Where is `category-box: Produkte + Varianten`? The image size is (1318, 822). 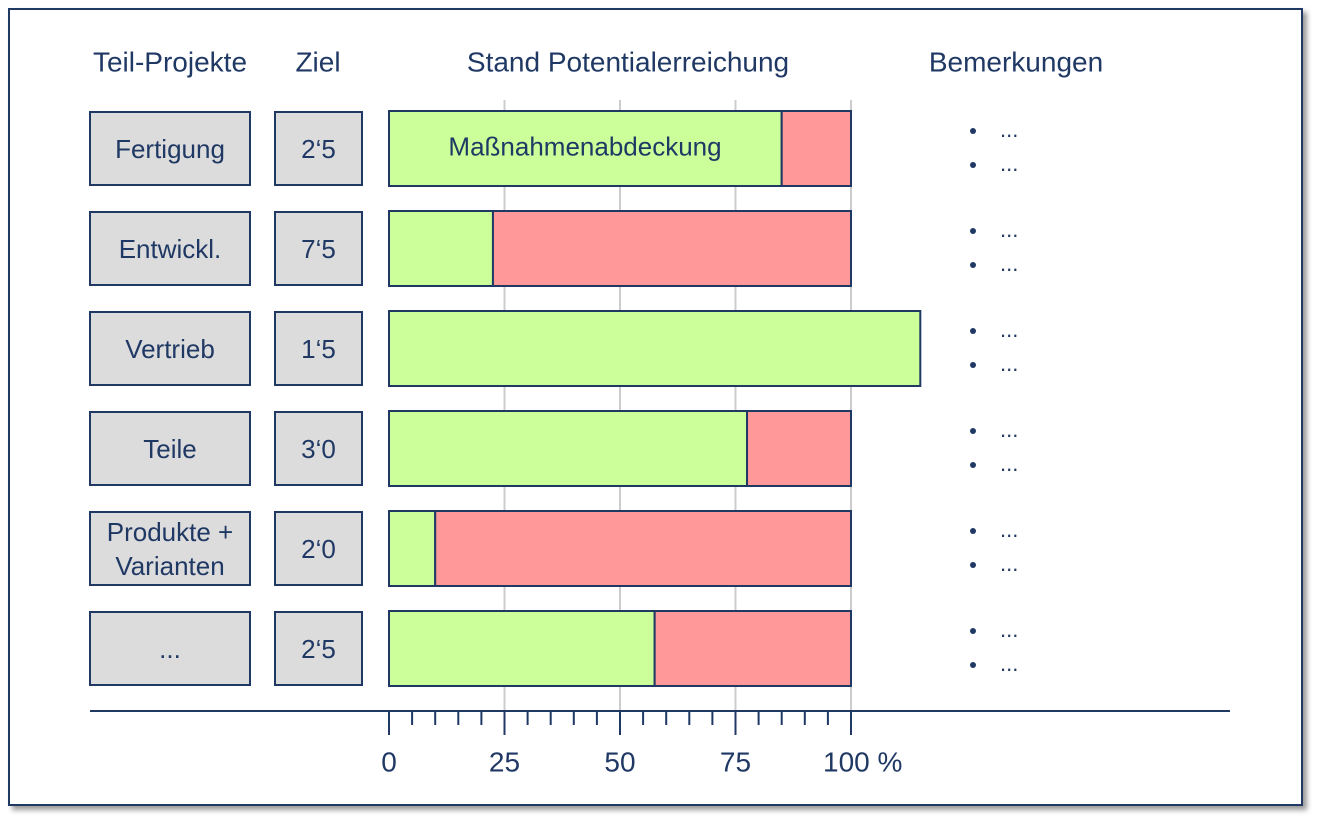
category-box: Produkte + Varianten is located at coordinates (170, 548).